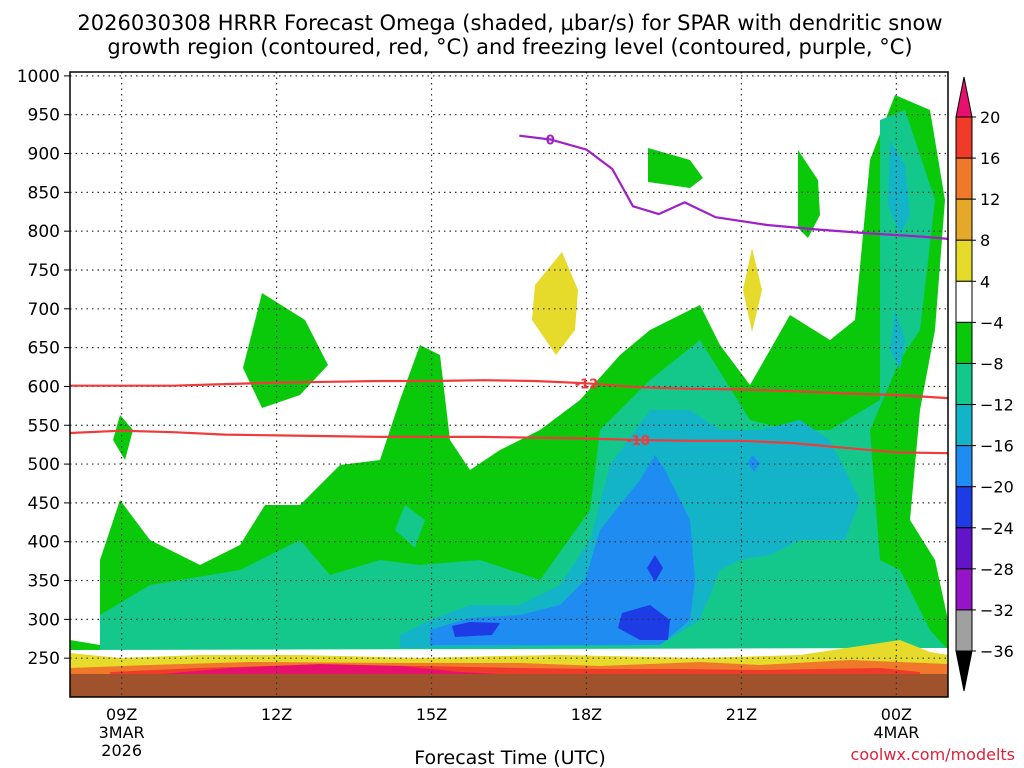 The height and width of the screenshot is (768, 1024). Describe the element at coordinates (44, 387) in the screenshot. I see `y-tick-label: 600` at that location.